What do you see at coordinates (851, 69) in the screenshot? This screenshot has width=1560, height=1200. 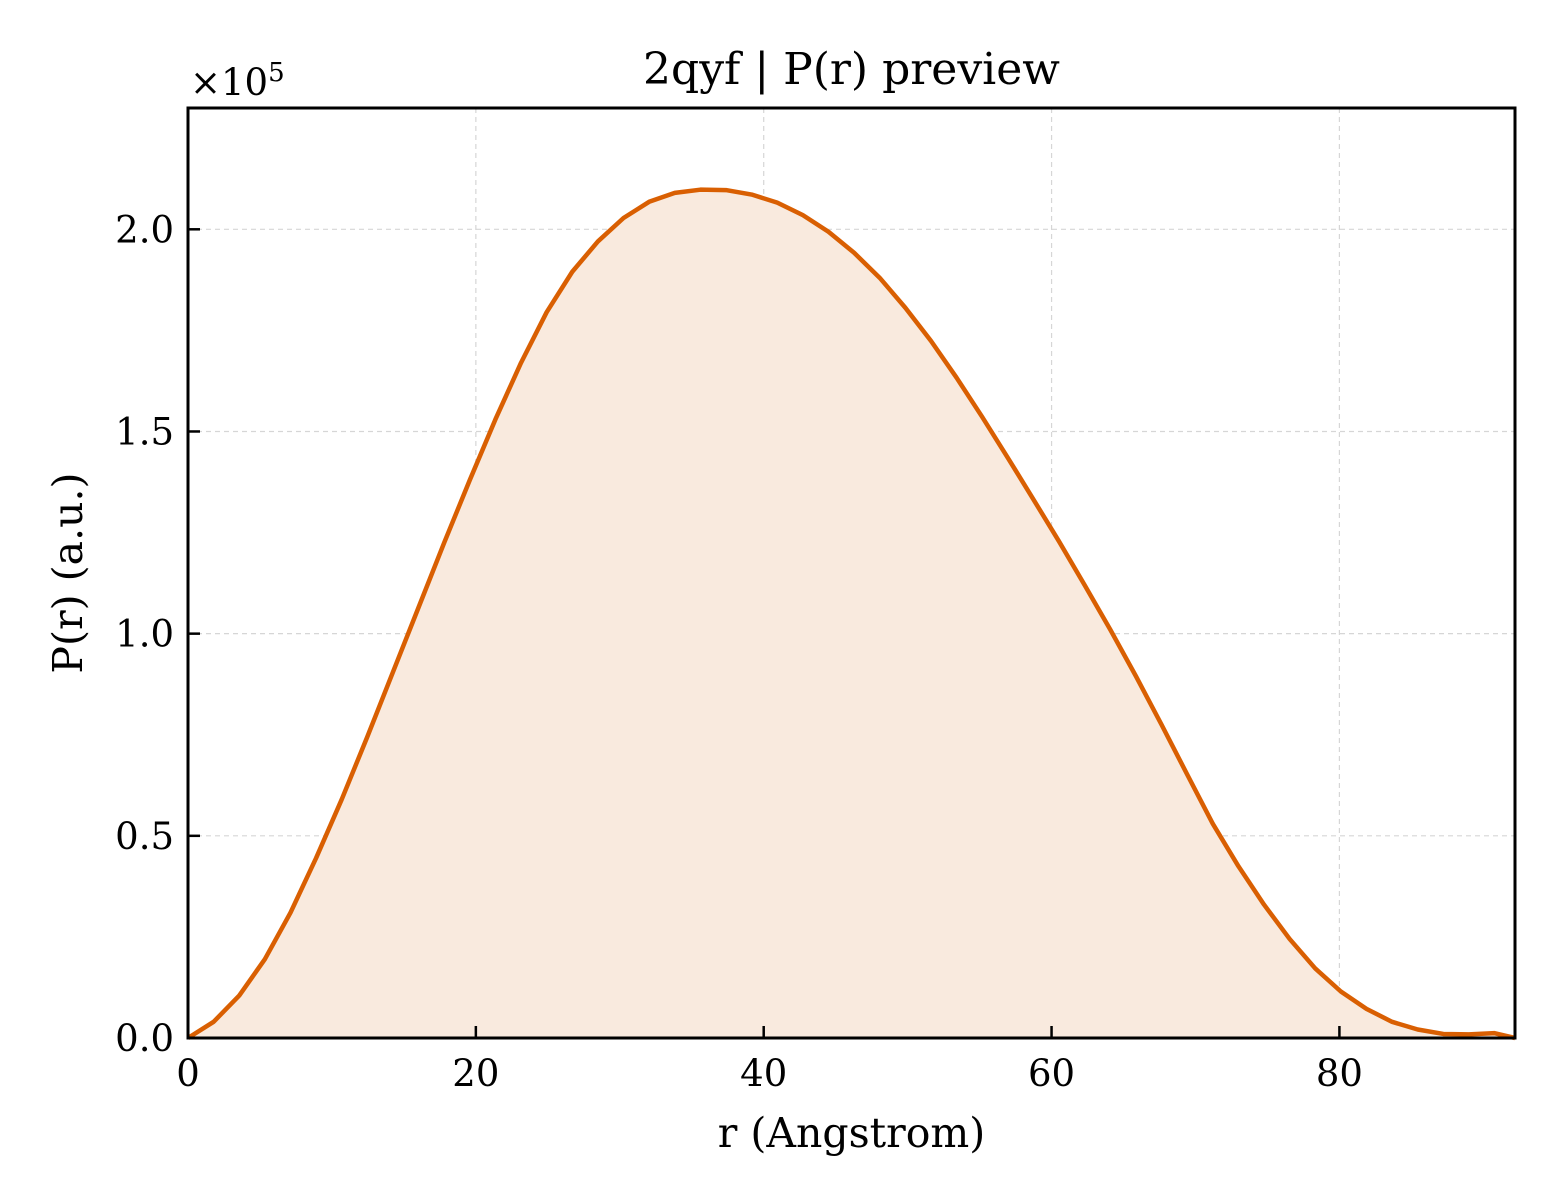 I see `chart-title: 2qyf | P(r) preview` at bounding box center [851, 69].